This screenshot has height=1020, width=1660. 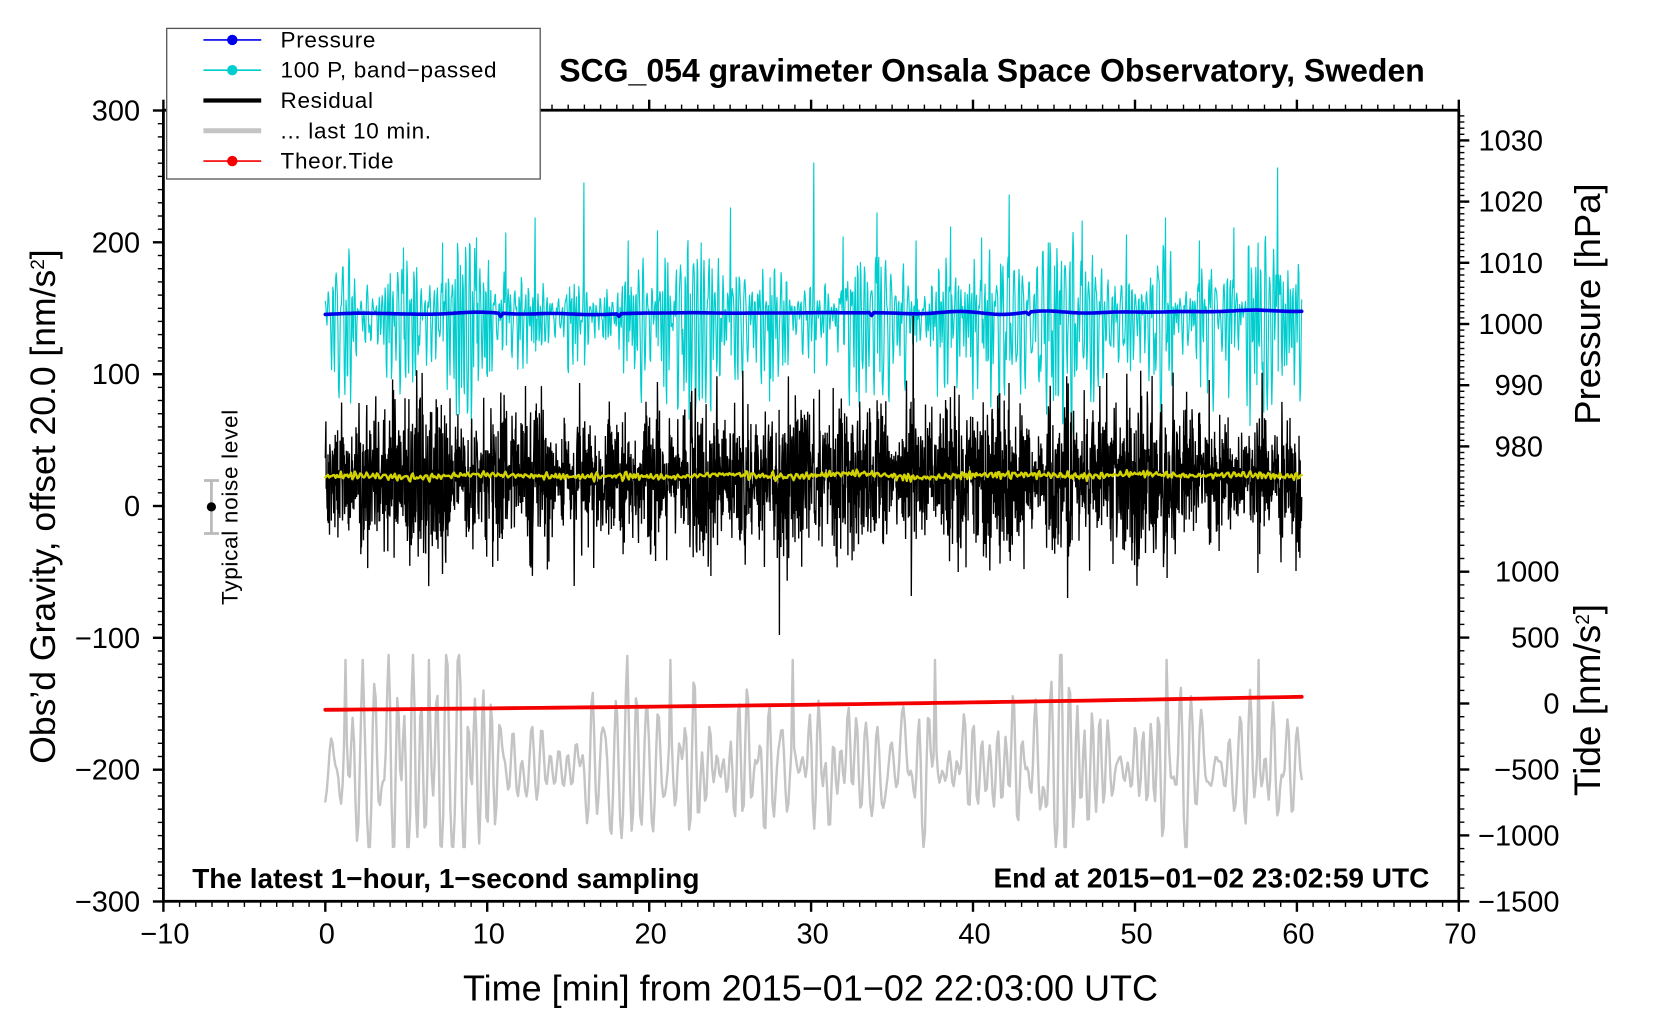 I want to click on svg-text: End at 2015−01−02 23:02:59 UTC, so click(x=1211, y=878).